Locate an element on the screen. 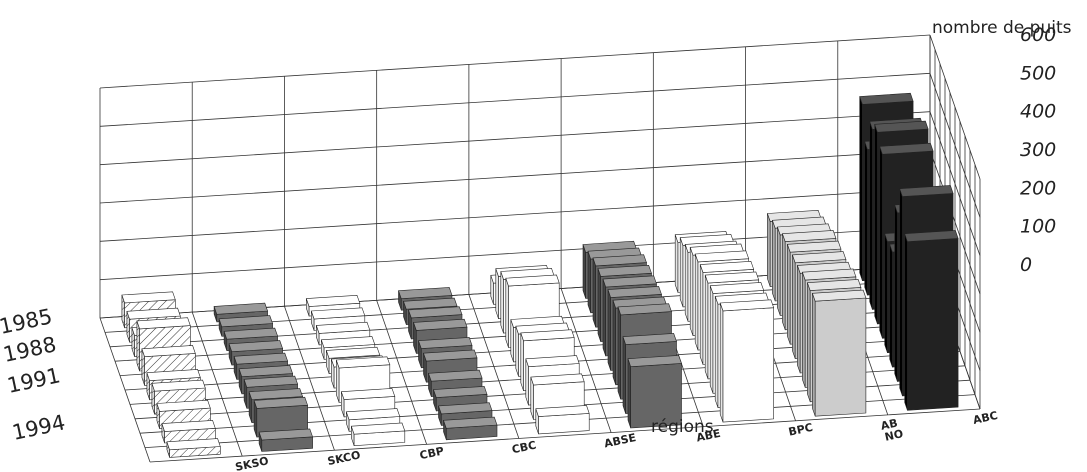  year-label: 1994 is located at coordinates (38, 427).